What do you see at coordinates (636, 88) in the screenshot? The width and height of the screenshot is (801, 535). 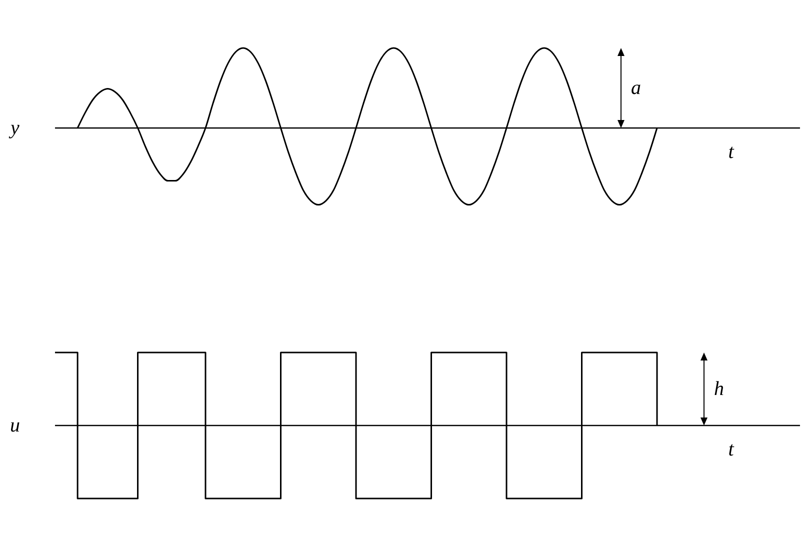 I see `annotation: a` at bounding box center [636, 88].